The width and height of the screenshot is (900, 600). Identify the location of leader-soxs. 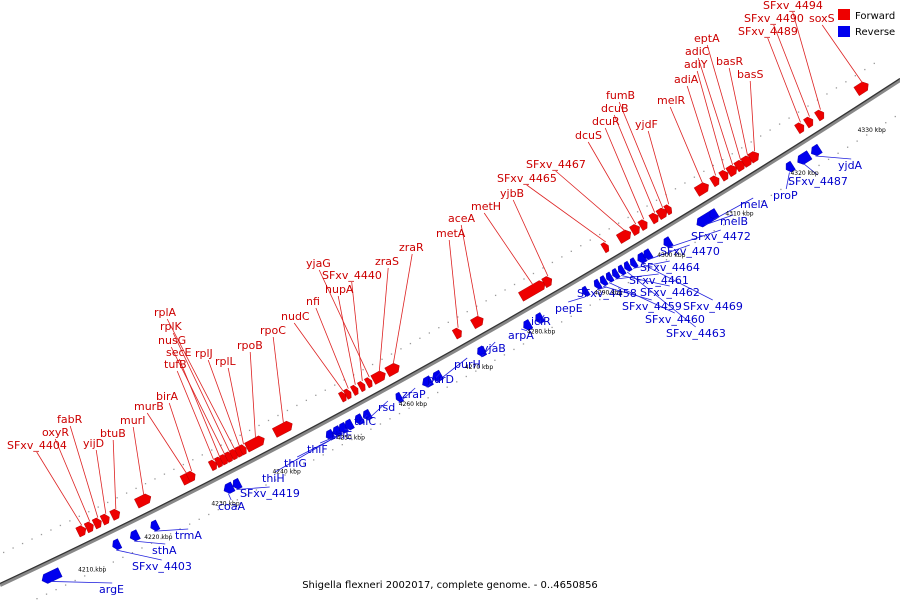
(842, 53).